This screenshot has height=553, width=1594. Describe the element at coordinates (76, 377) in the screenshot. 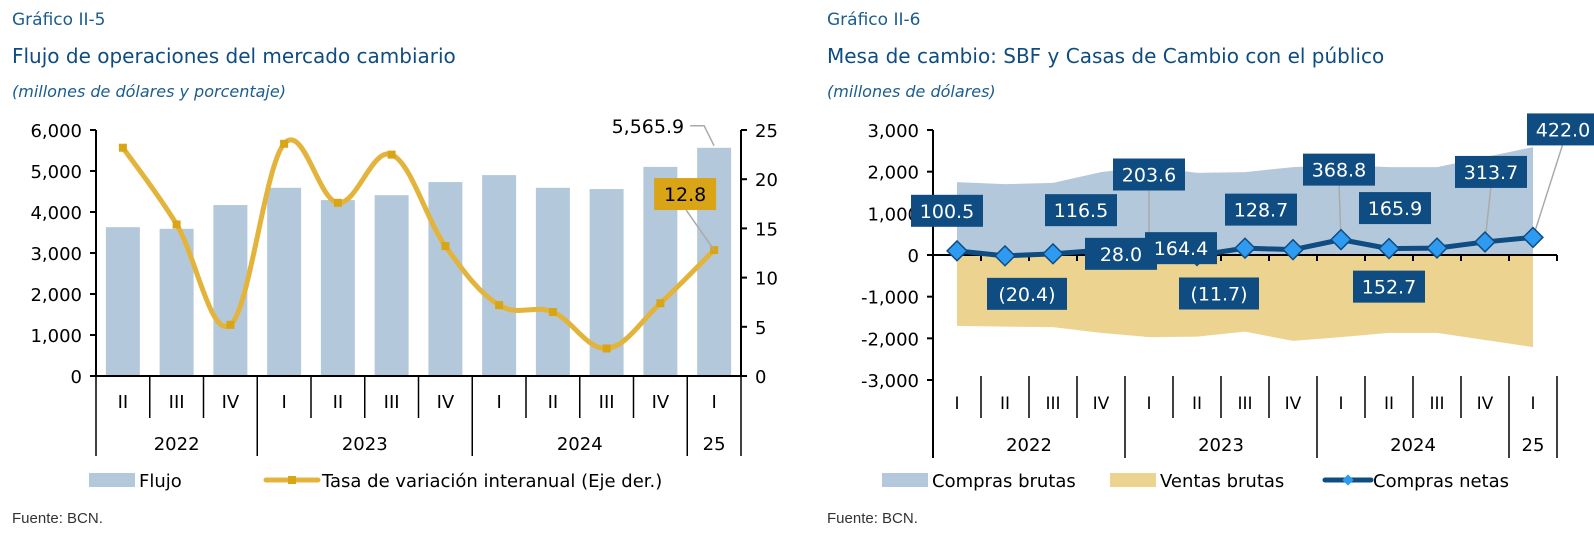

I see `y-tick-label-left: 0` at that location.